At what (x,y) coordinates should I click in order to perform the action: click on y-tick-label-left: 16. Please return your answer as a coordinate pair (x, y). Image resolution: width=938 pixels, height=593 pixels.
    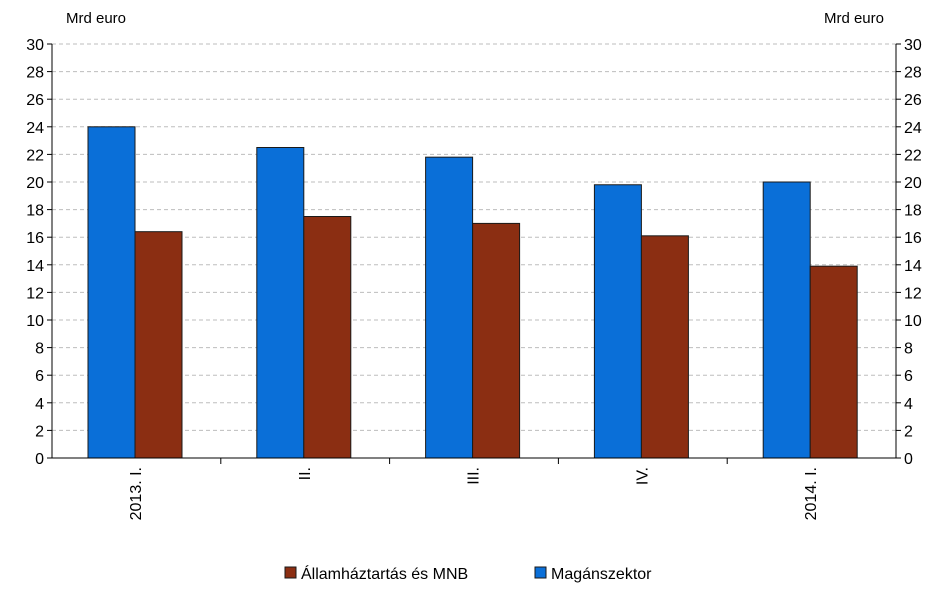
    Looking at the image, I should click on (35, 238).